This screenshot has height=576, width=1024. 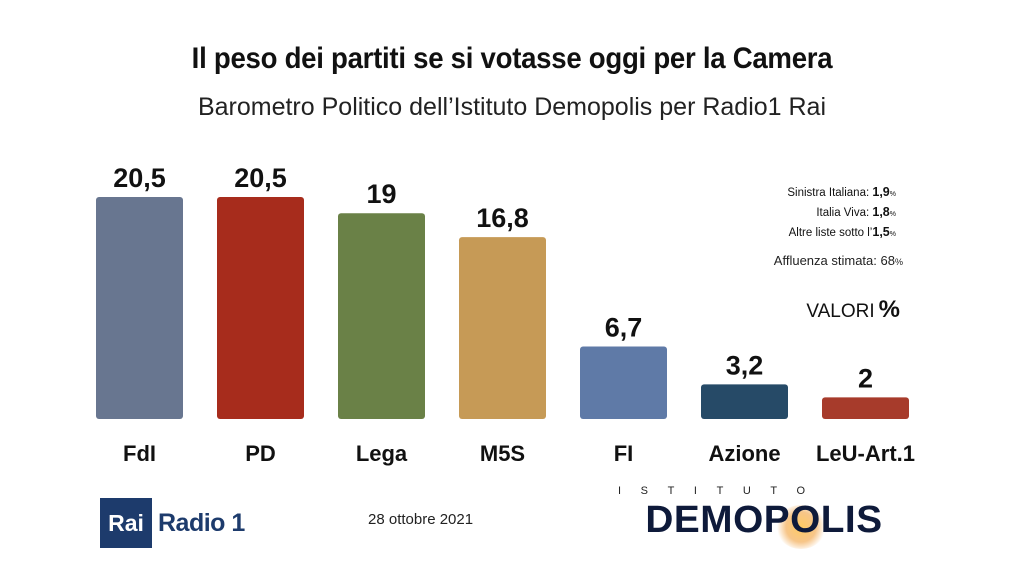 What do you see at coordinates (260, 453) in the screenshot?
I see `category-label: PD` at bounding box center [260, 453].